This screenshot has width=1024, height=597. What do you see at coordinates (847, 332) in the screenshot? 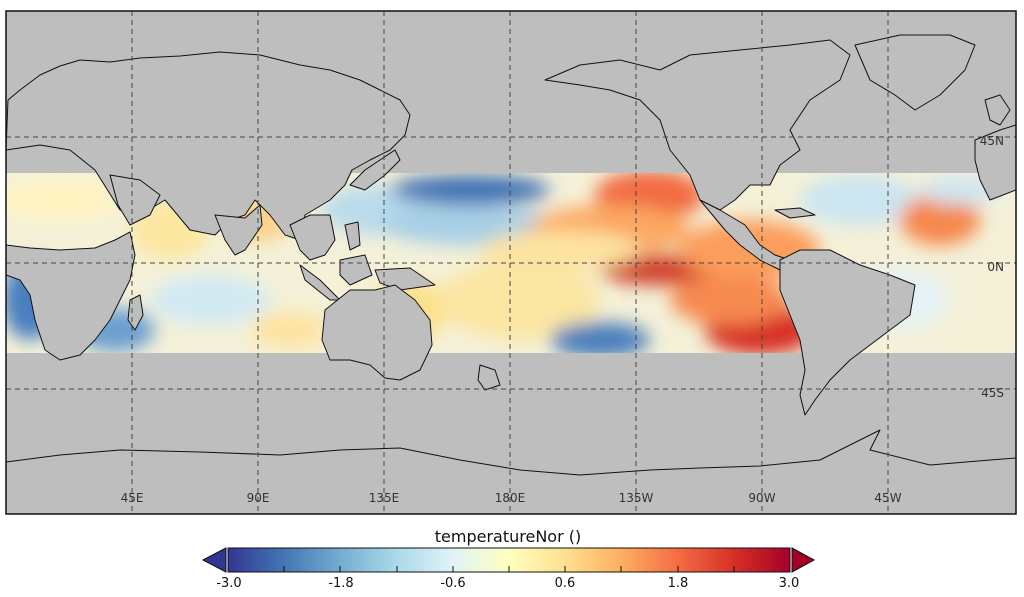
I see `south-america` at bounding box center [847, 332].